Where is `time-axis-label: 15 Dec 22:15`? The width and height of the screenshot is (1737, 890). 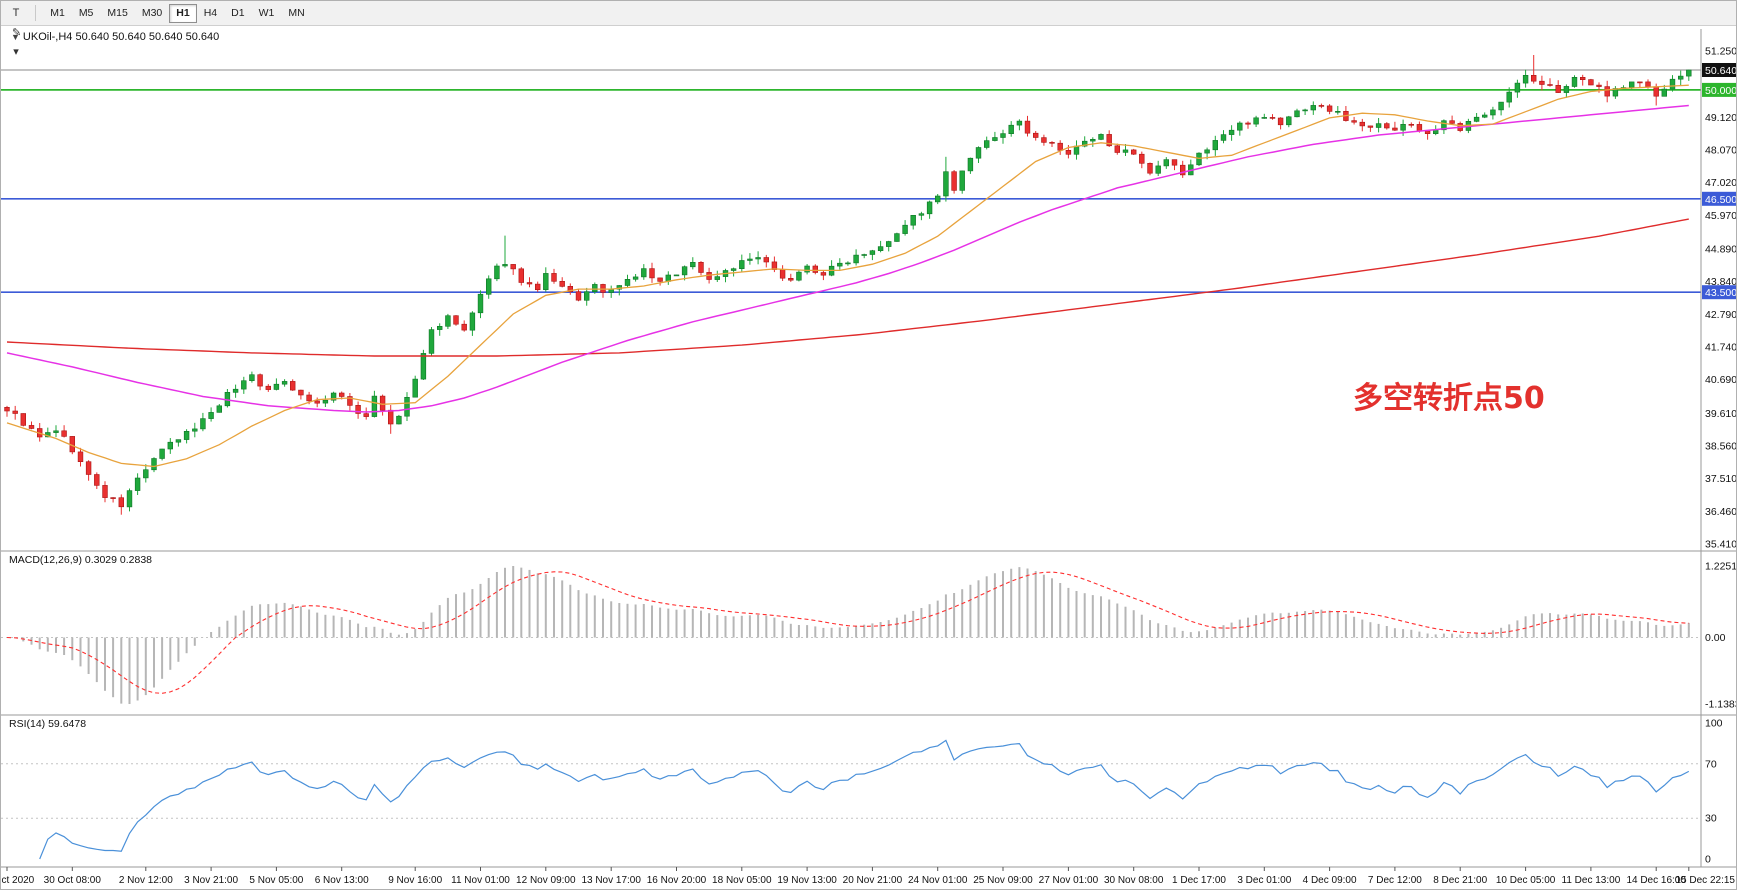
time-axis-label: 15 Dec 22:15 is located at coordinates (1706, 880).